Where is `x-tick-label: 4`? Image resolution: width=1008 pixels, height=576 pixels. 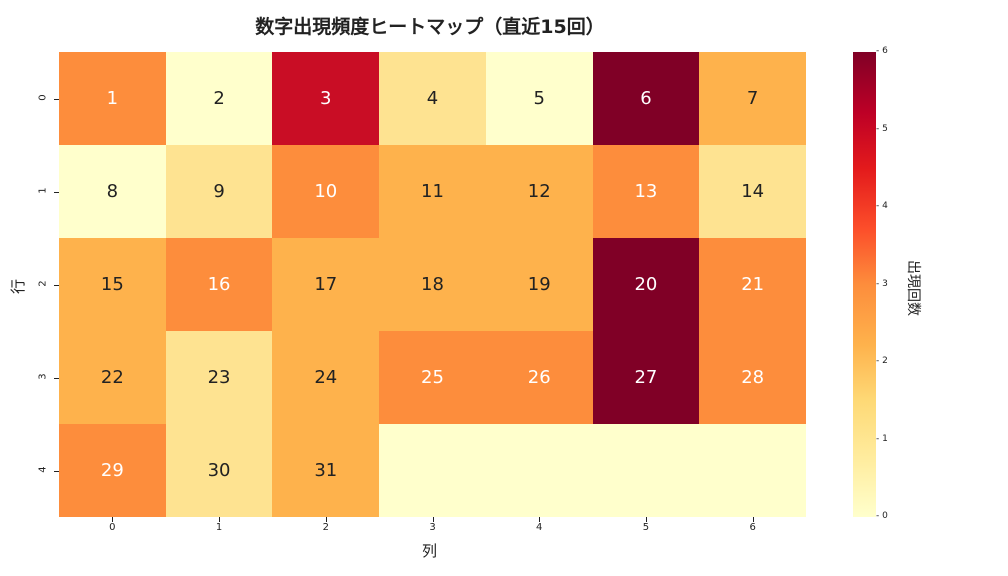 x-tick-label: 4 is located at coordinates (539, 527).